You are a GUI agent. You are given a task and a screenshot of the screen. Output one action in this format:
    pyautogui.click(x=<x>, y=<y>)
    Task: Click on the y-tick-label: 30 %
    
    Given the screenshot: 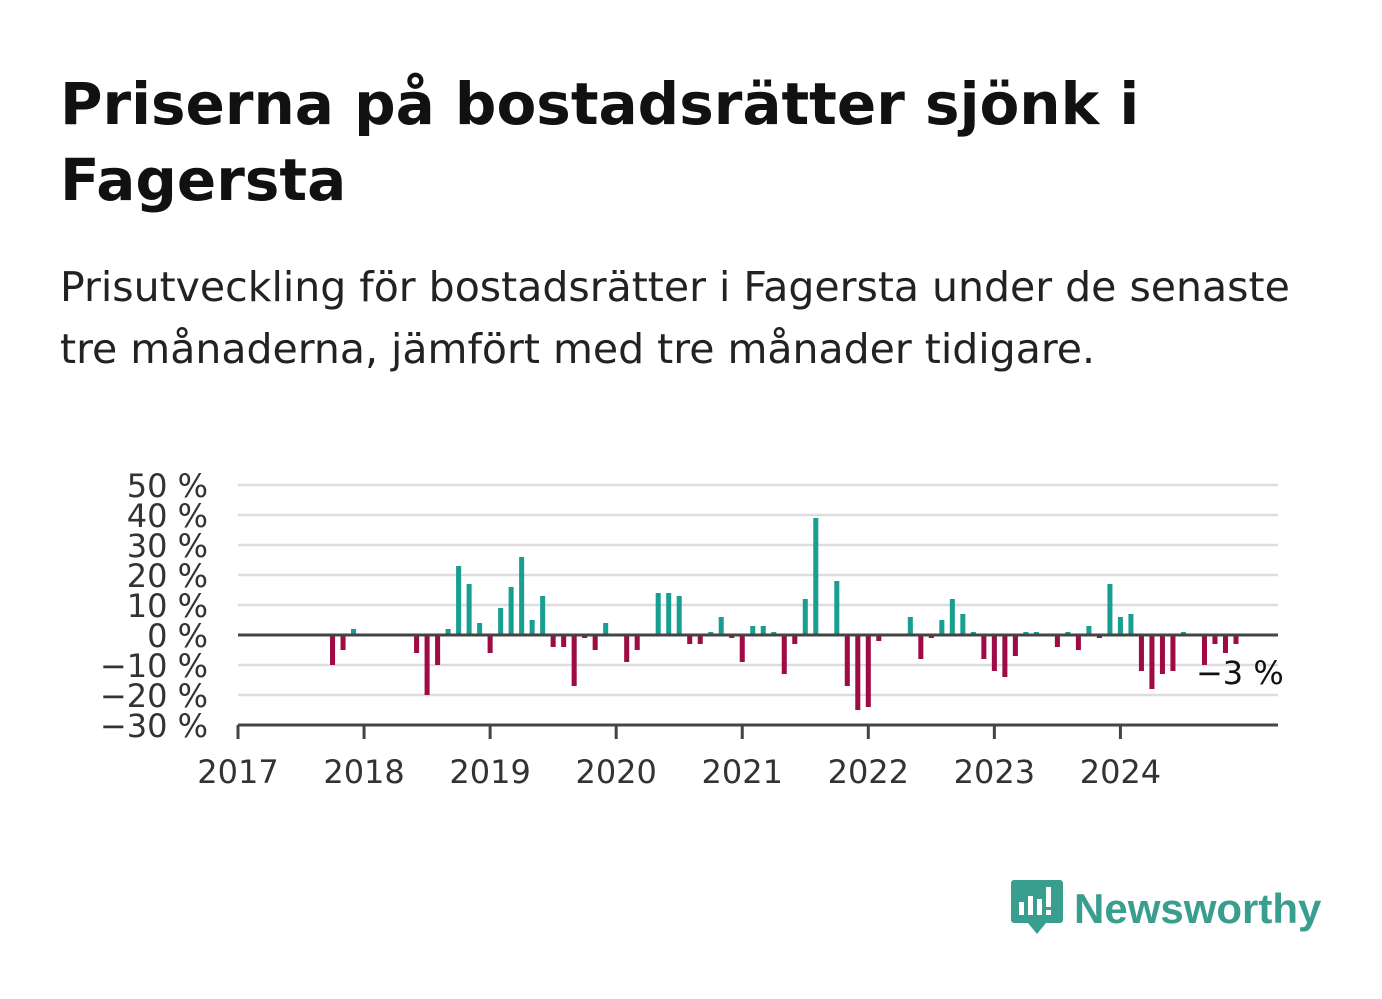 What is the action you would take?
    pyautogui.click(x=167, y=546)
    